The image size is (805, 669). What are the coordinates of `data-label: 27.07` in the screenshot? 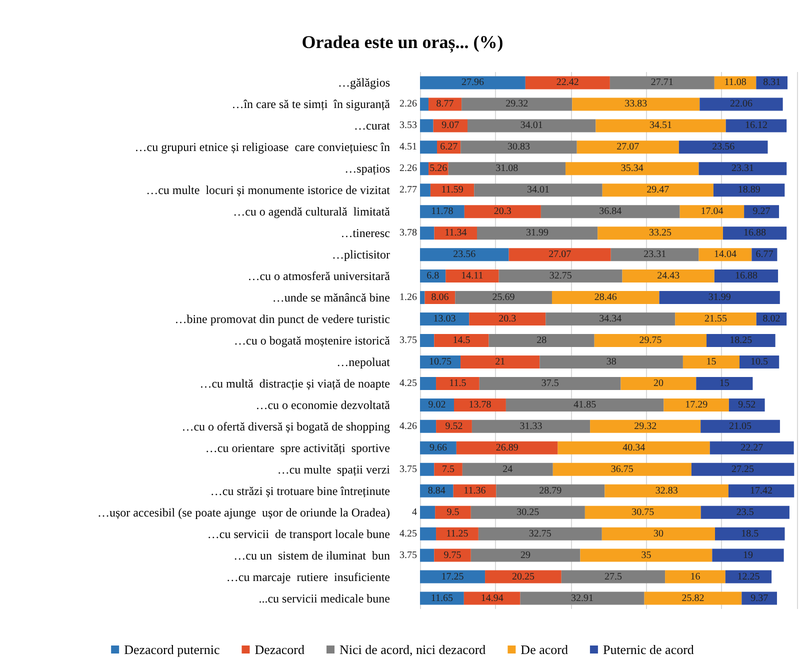 It's located at (628, 147).